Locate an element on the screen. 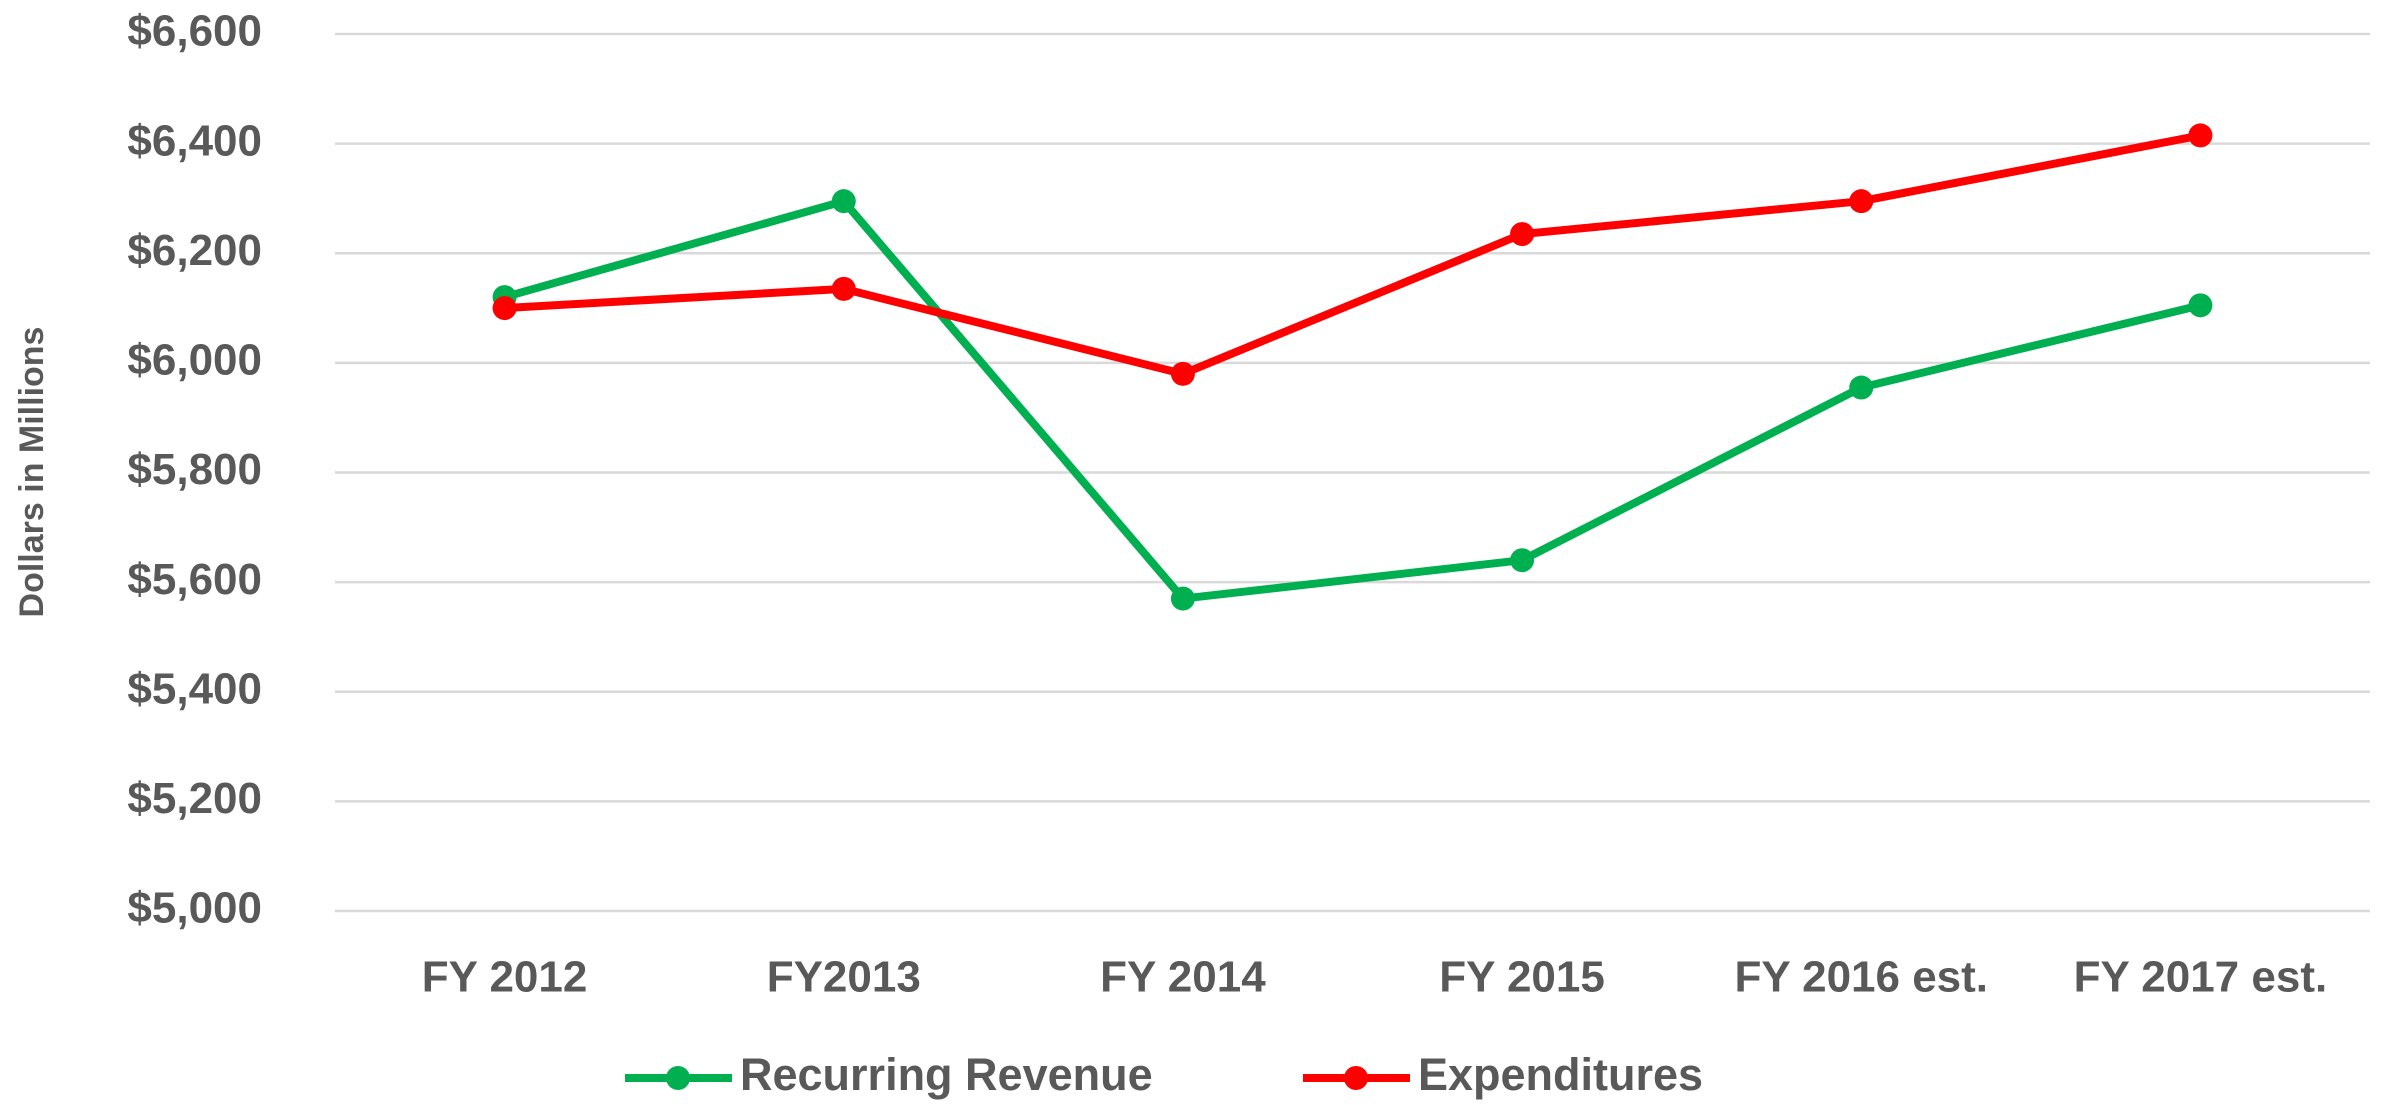 Image resolution: width=2390 pixels, height=1105 pixels. y-tick-label: $5,600 is located at coordinates (194, 579).